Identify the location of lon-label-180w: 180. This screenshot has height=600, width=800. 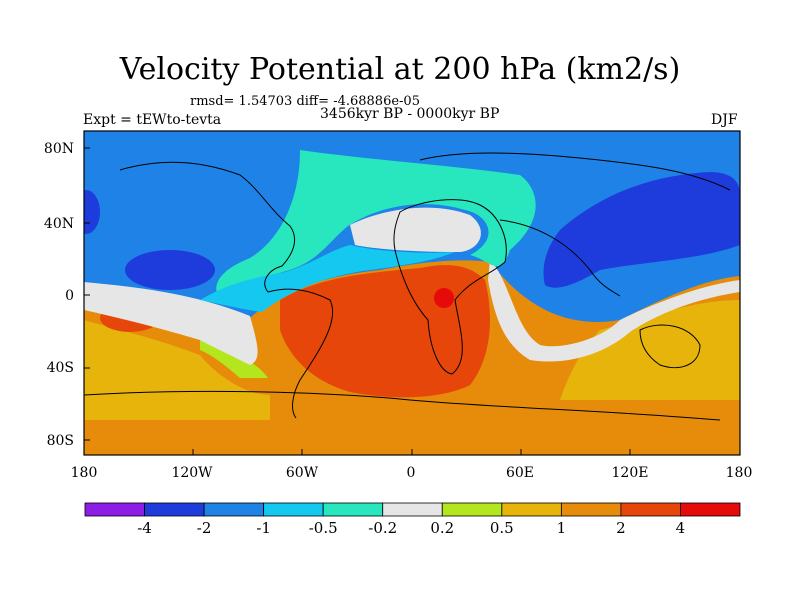
(84, 473).